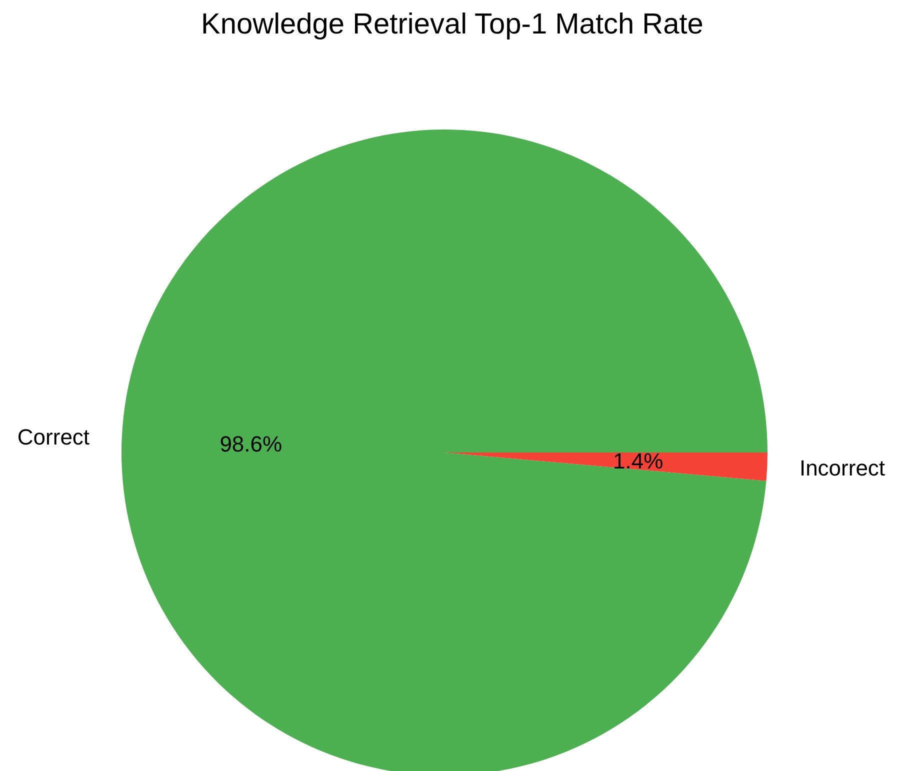 The width and height of the screenshot is (904, 771). I want to click on data-label: 1.4%, so click(638, 461).